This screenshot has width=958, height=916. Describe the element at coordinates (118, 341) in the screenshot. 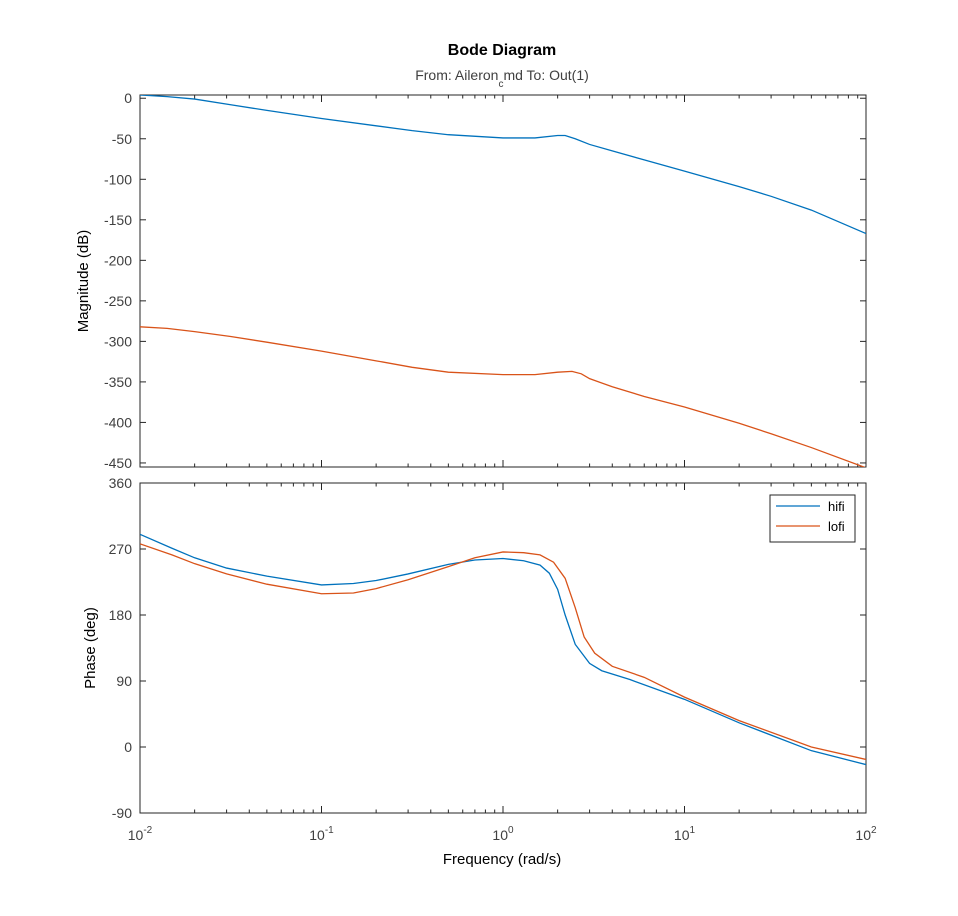

I see `magnitude-y-tick-label: -300` at that location.